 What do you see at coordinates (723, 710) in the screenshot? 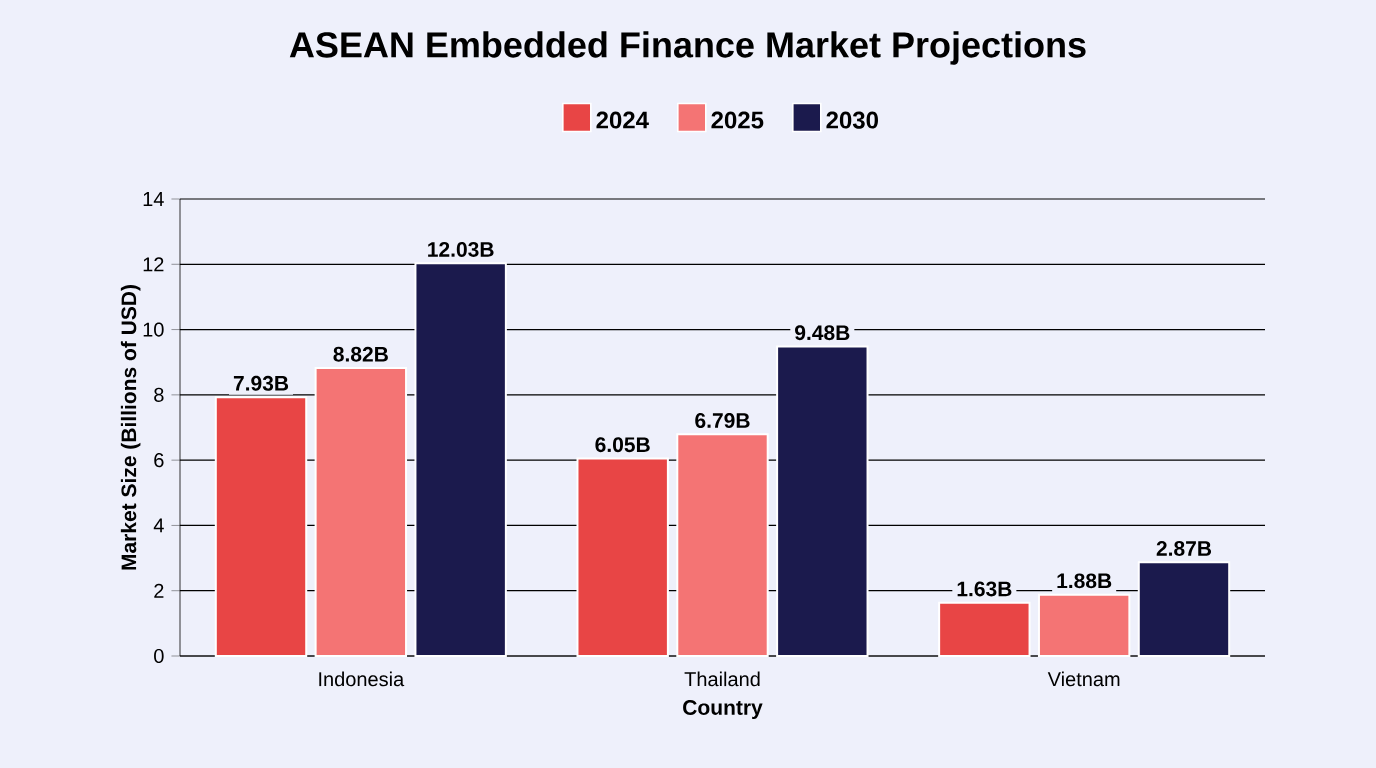
I see `x-axis-title: Country` at bounding box center [723, 710].